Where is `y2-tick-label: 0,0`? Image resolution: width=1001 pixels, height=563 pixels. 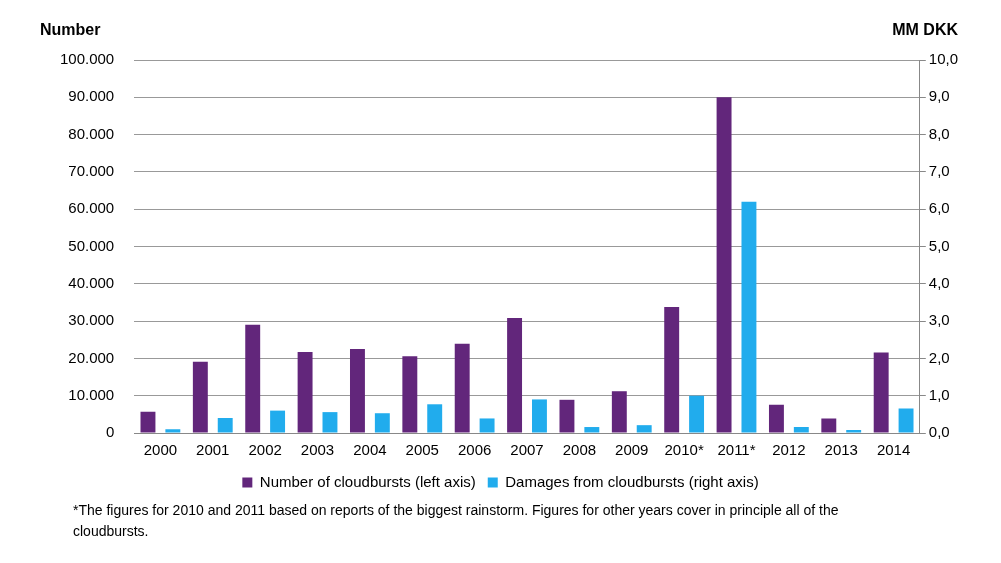 y2-tick-label: 0,0 is located at coordinates (939, 432).